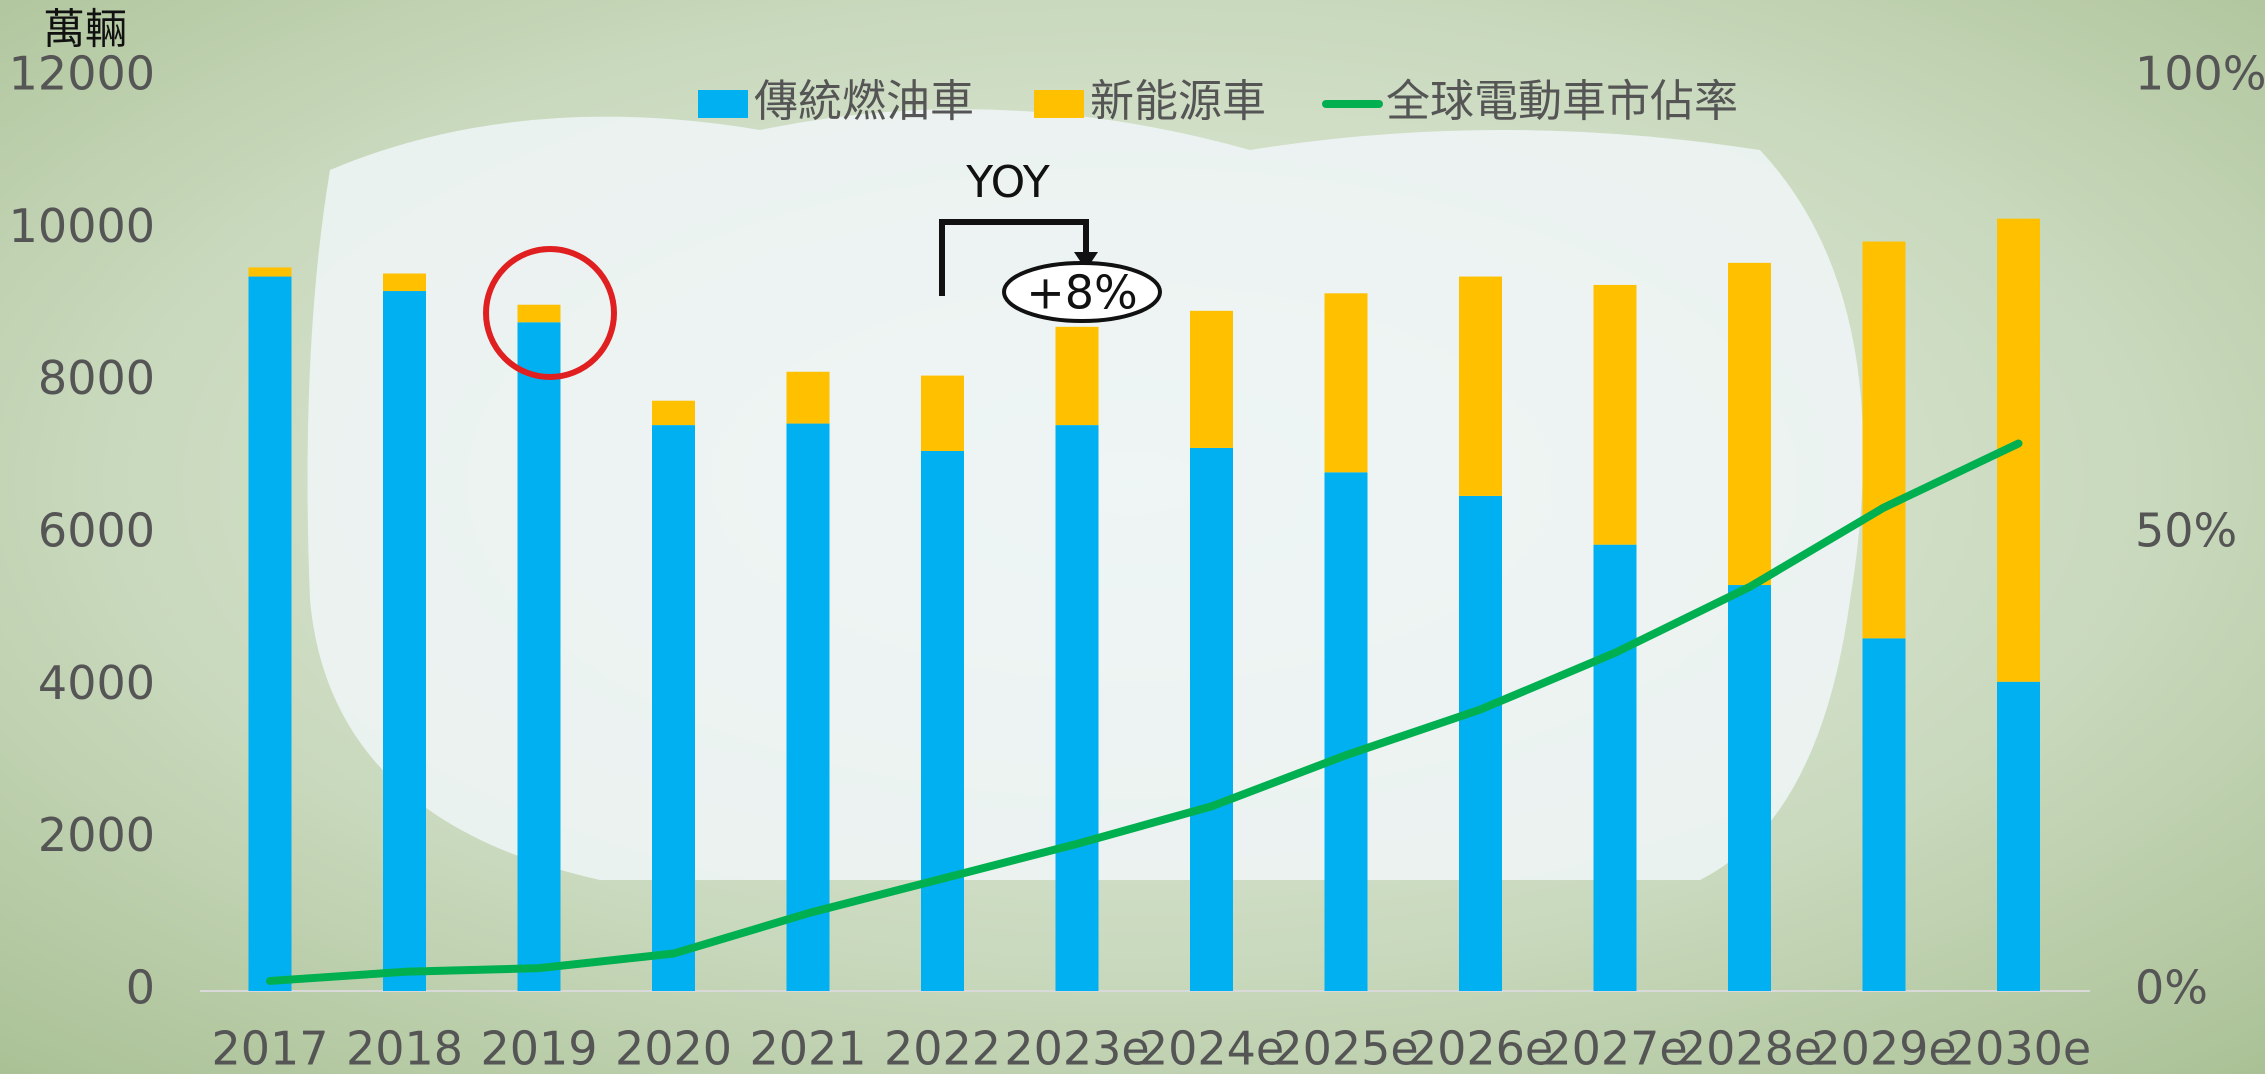 This screenshot has width=2265, height=1074. I want to click on y2-tick-label: 50%, so click(2186, 531).